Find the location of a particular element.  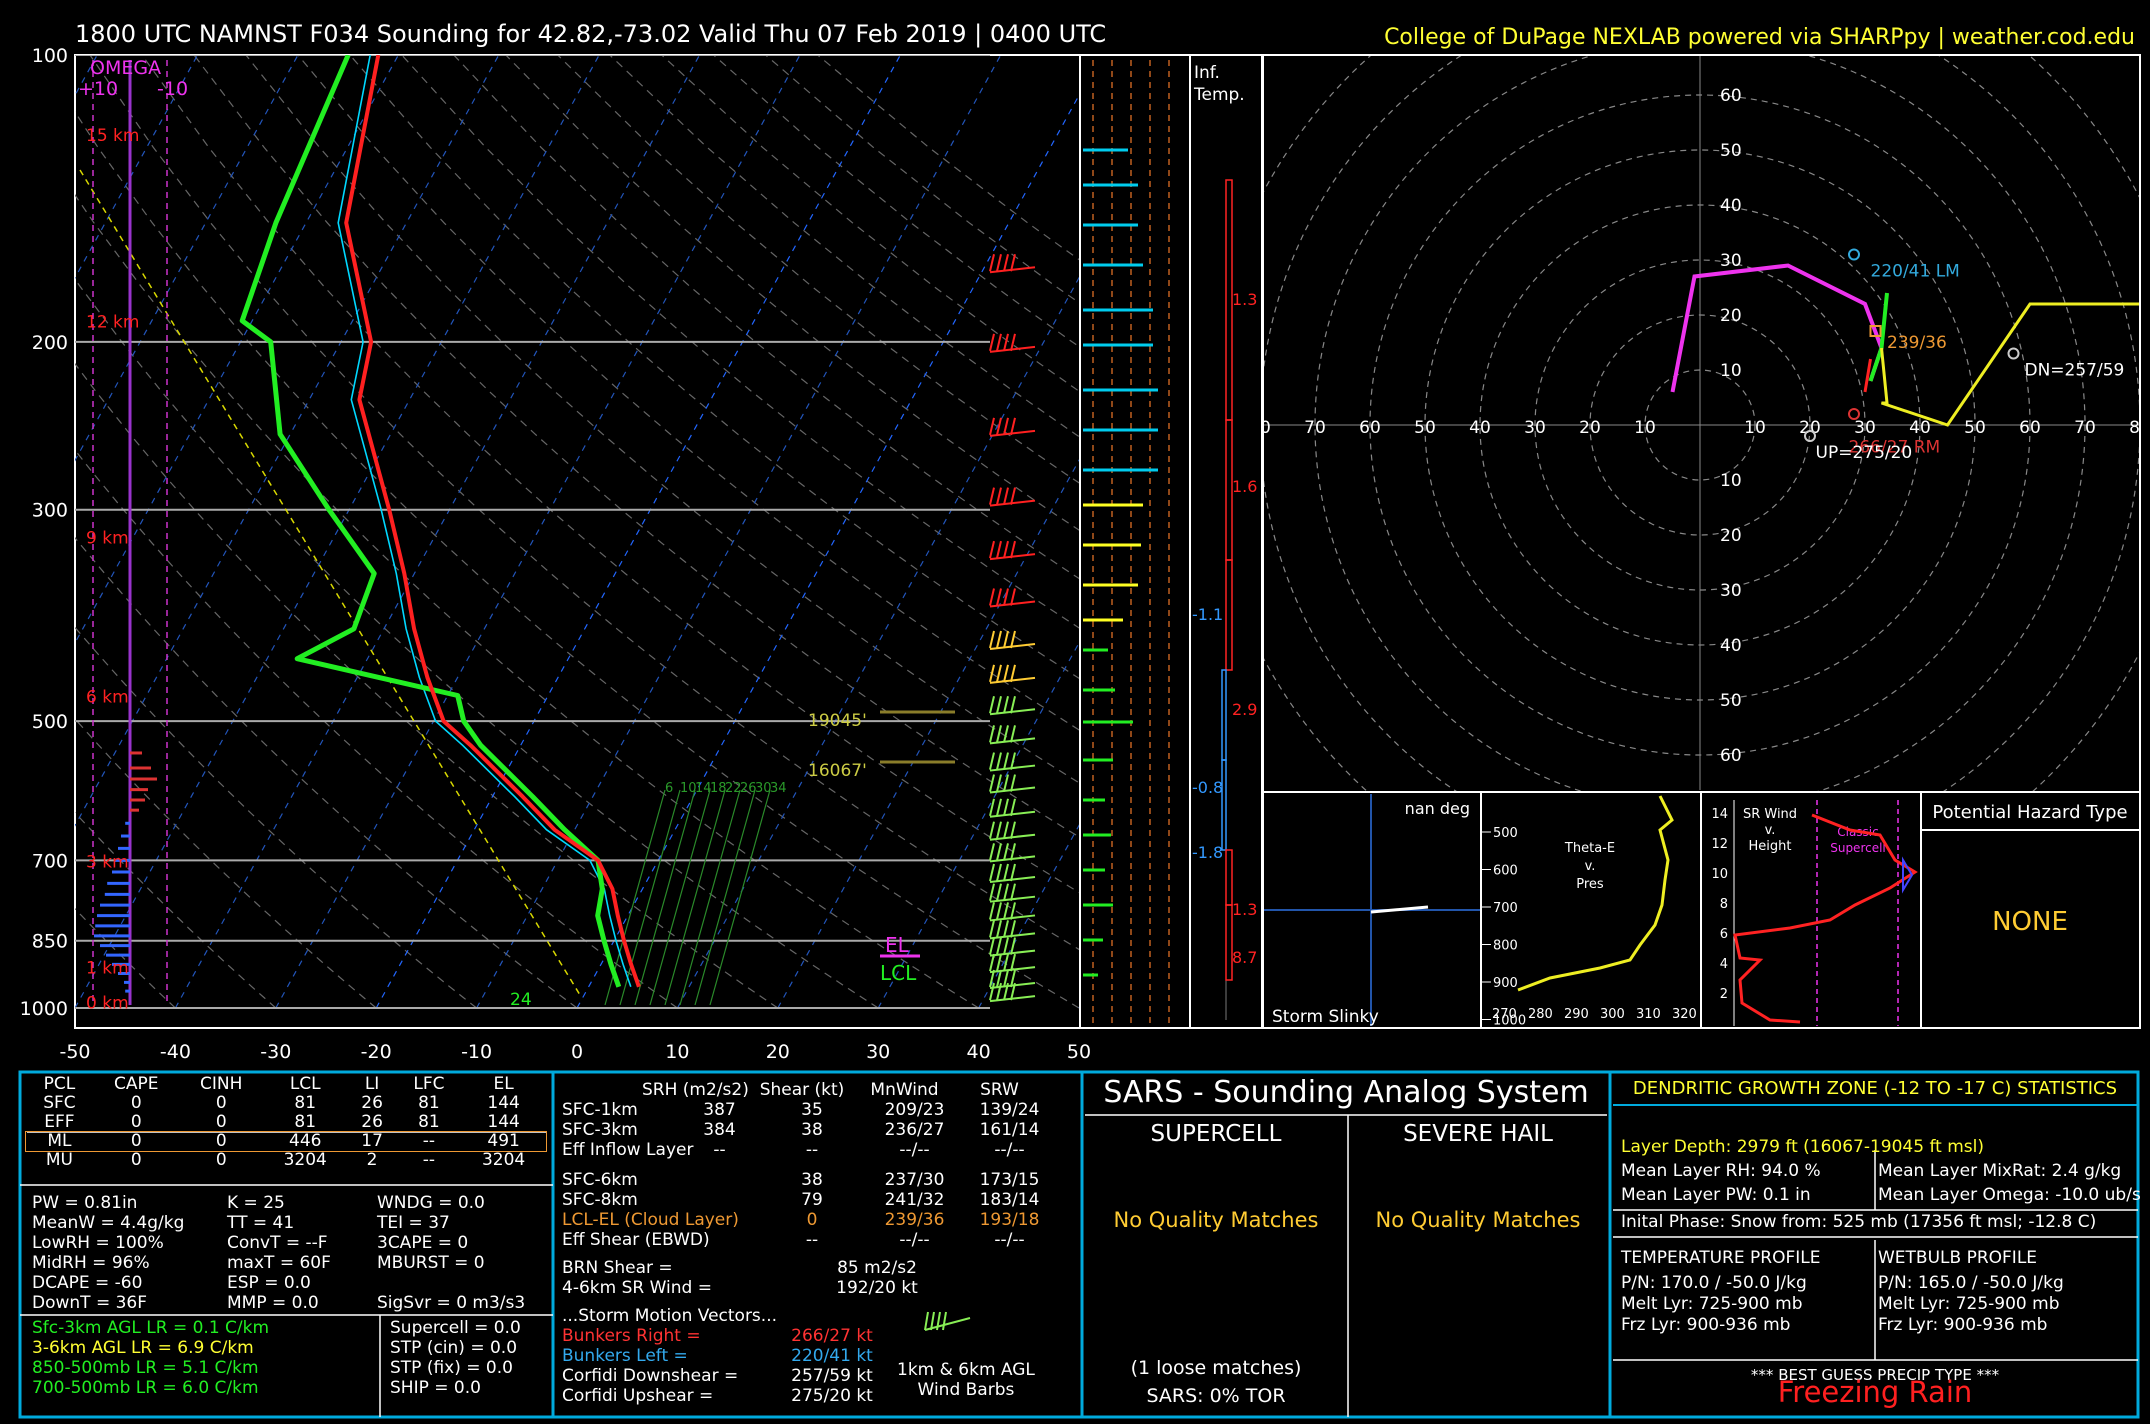

kinematics-cell: SFC-3km is located at coordinates (600, 1130).